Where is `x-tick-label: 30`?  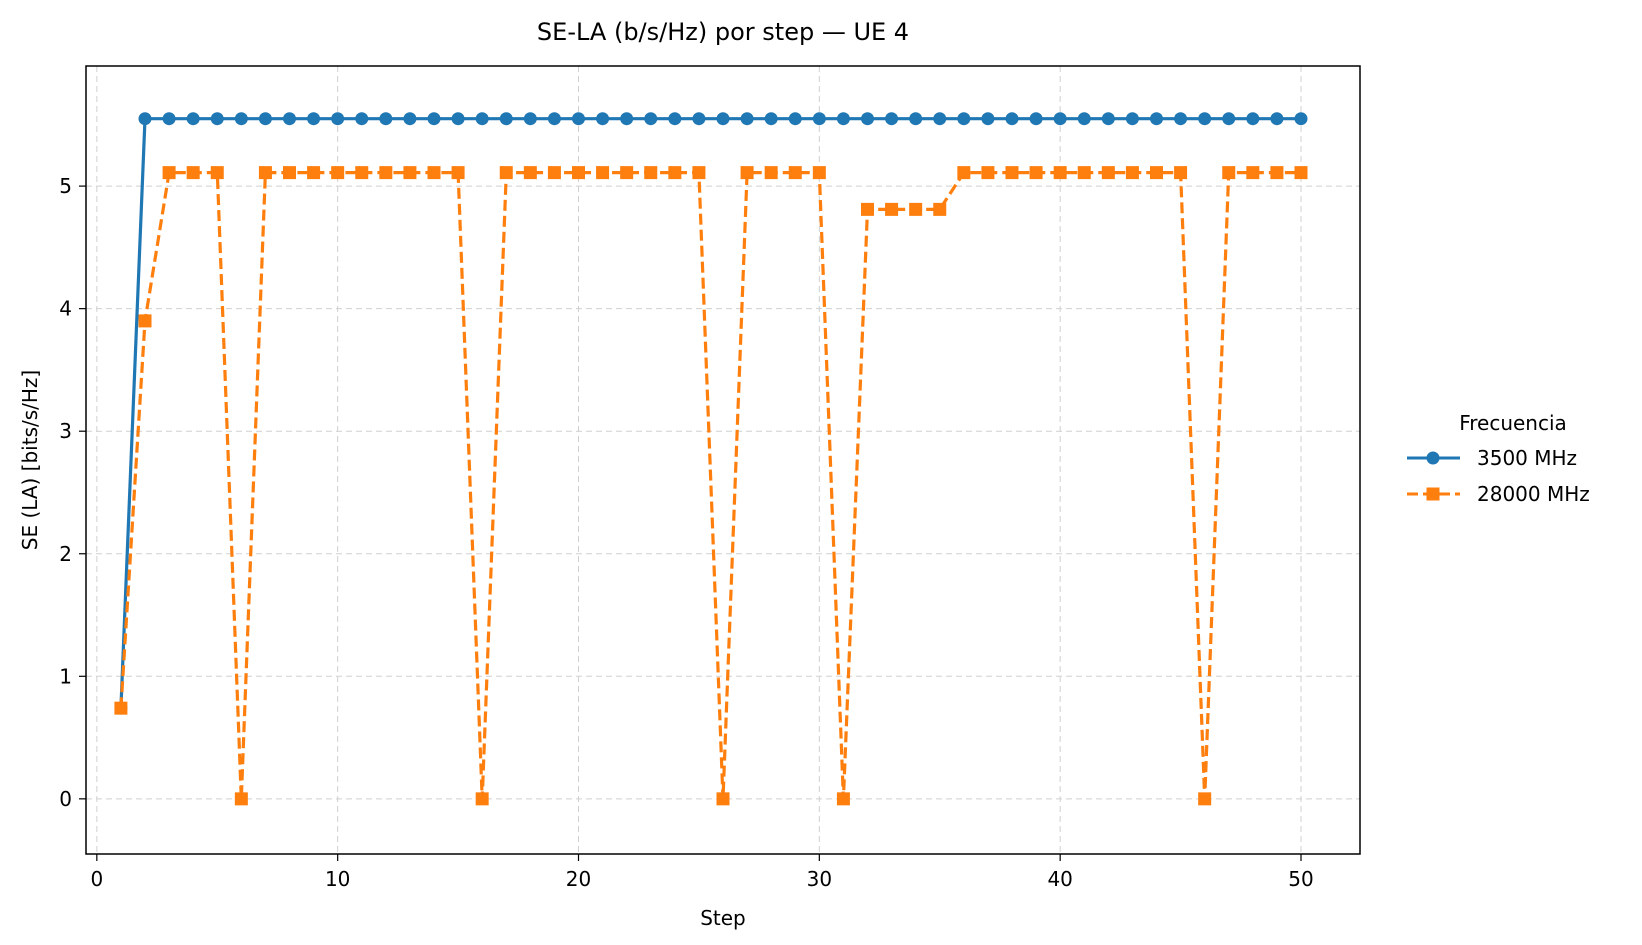 x-tick-label: 30 is located at coordinates (819, 879).